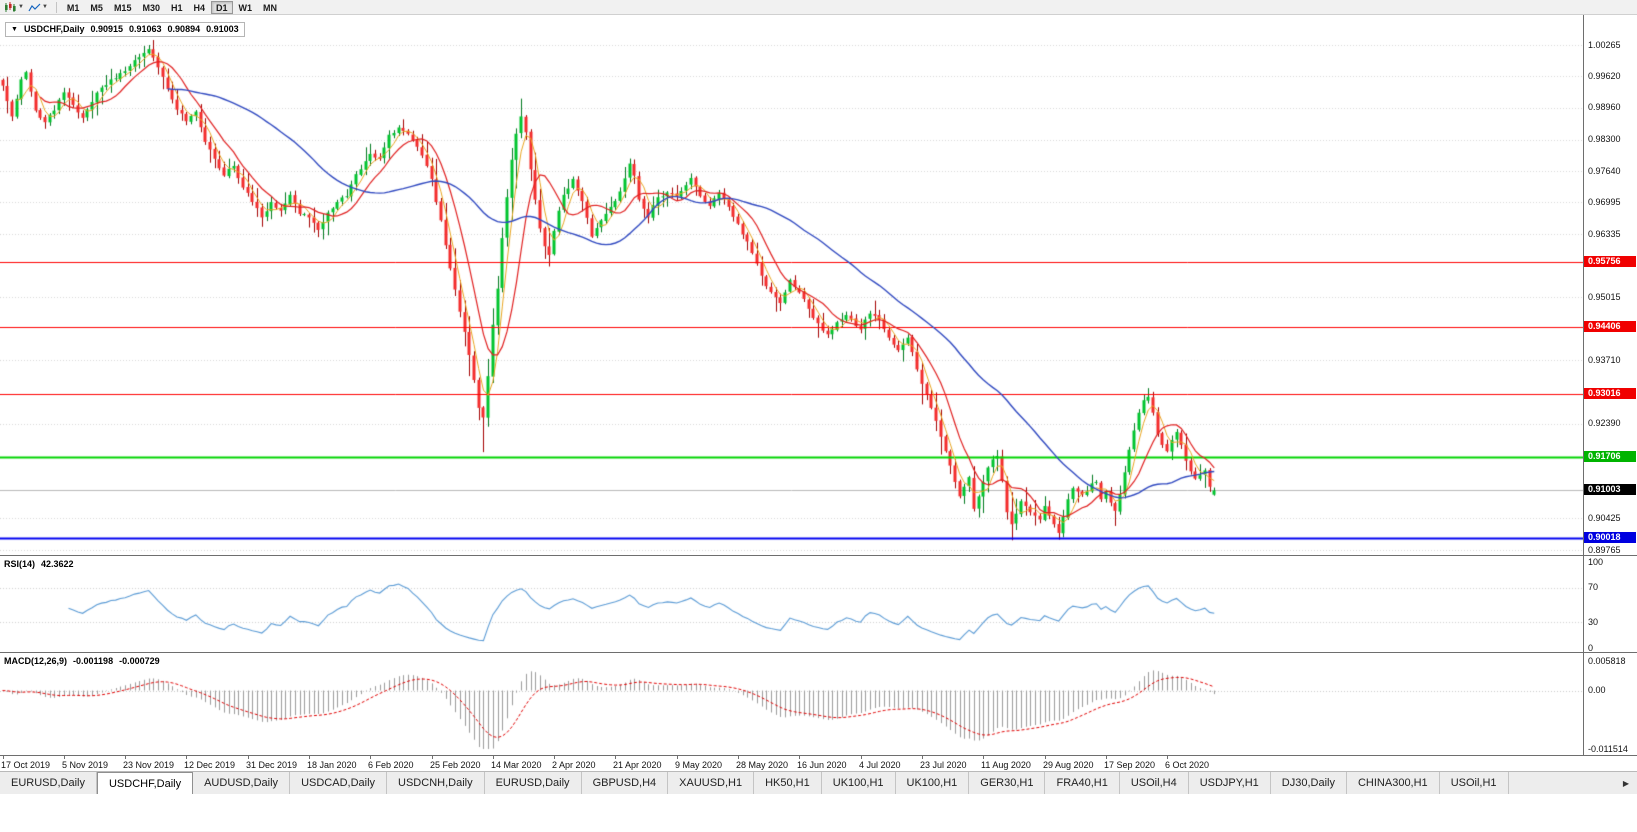 The image size is (1637, 832). I want to click on macd-main-value: -0.001198, so click(93, 661).